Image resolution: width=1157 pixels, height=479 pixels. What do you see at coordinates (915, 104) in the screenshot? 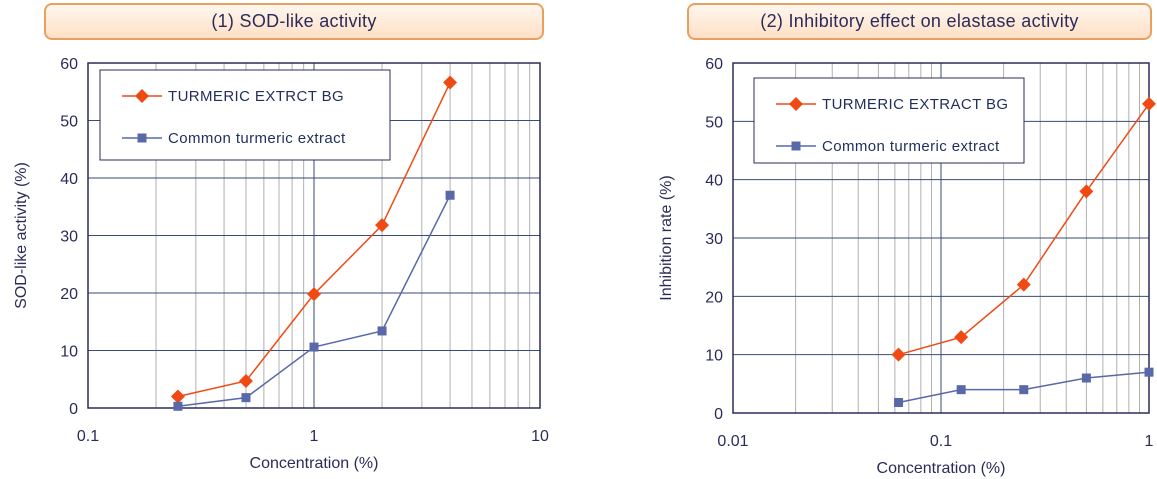
I see `legend-label: TURMERIC EXTRACT BG` at bounding box center [915, 104].